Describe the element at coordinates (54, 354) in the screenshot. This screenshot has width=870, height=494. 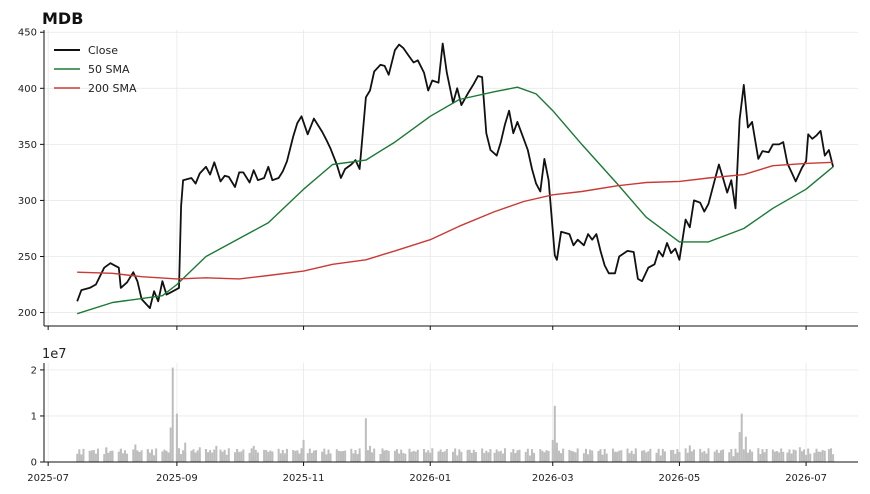
I see `volume-exponent-label: 1e7` at that location.